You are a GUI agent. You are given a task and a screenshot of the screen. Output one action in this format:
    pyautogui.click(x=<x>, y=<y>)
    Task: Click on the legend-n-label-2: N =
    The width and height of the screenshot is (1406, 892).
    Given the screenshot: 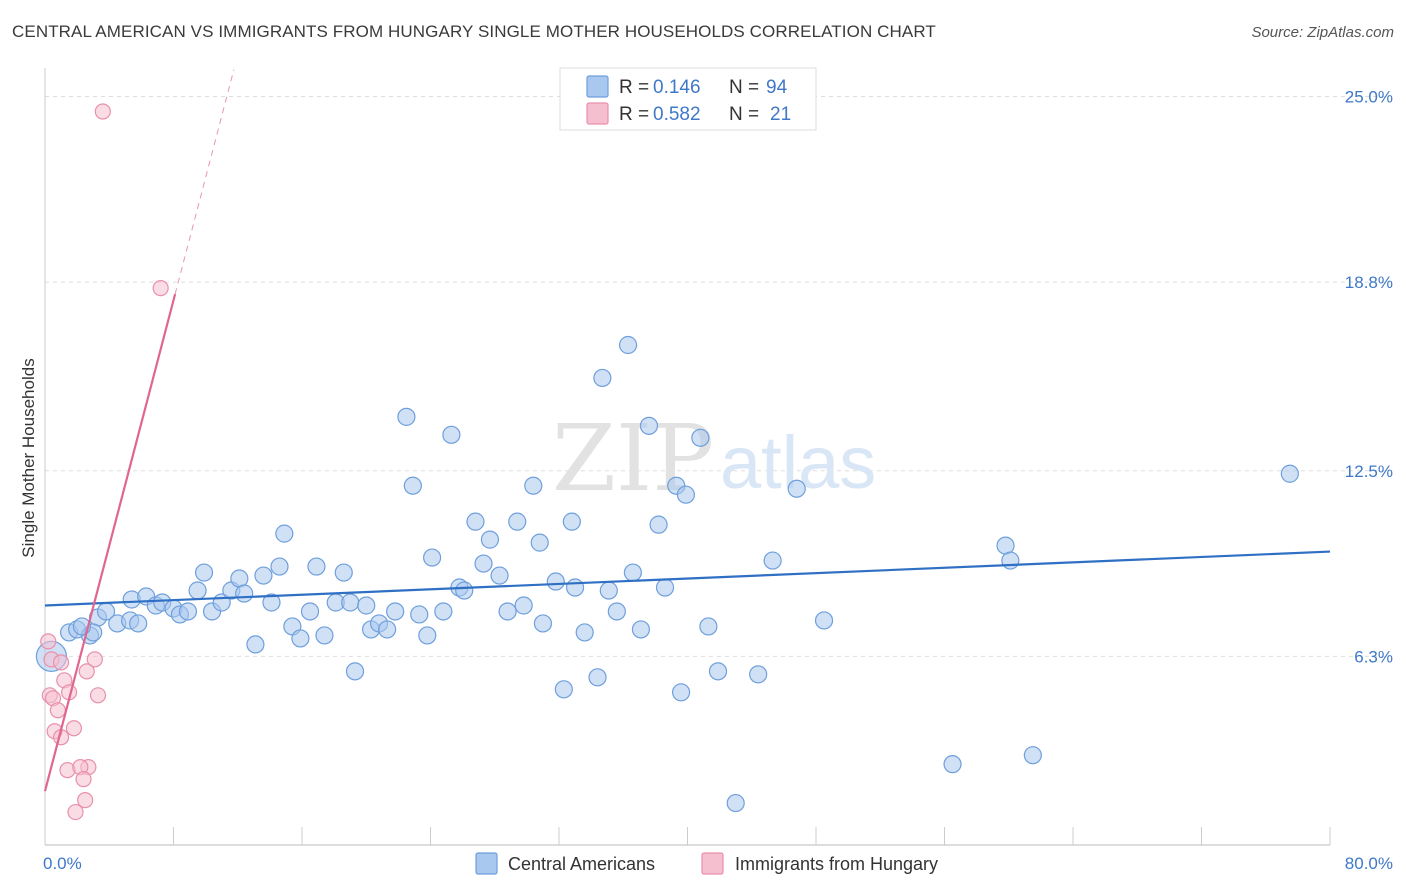 What is the action you would take?
    pyautogui.click(x=744, y=114)
    